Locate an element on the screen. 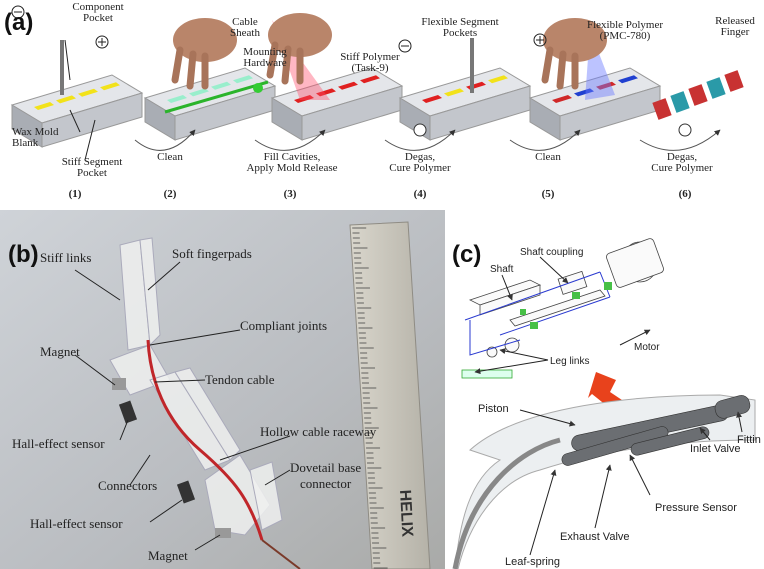 This screenshot has height=569, width=764. annotation: Soft fingerpads is located at coordinates (212, 253).